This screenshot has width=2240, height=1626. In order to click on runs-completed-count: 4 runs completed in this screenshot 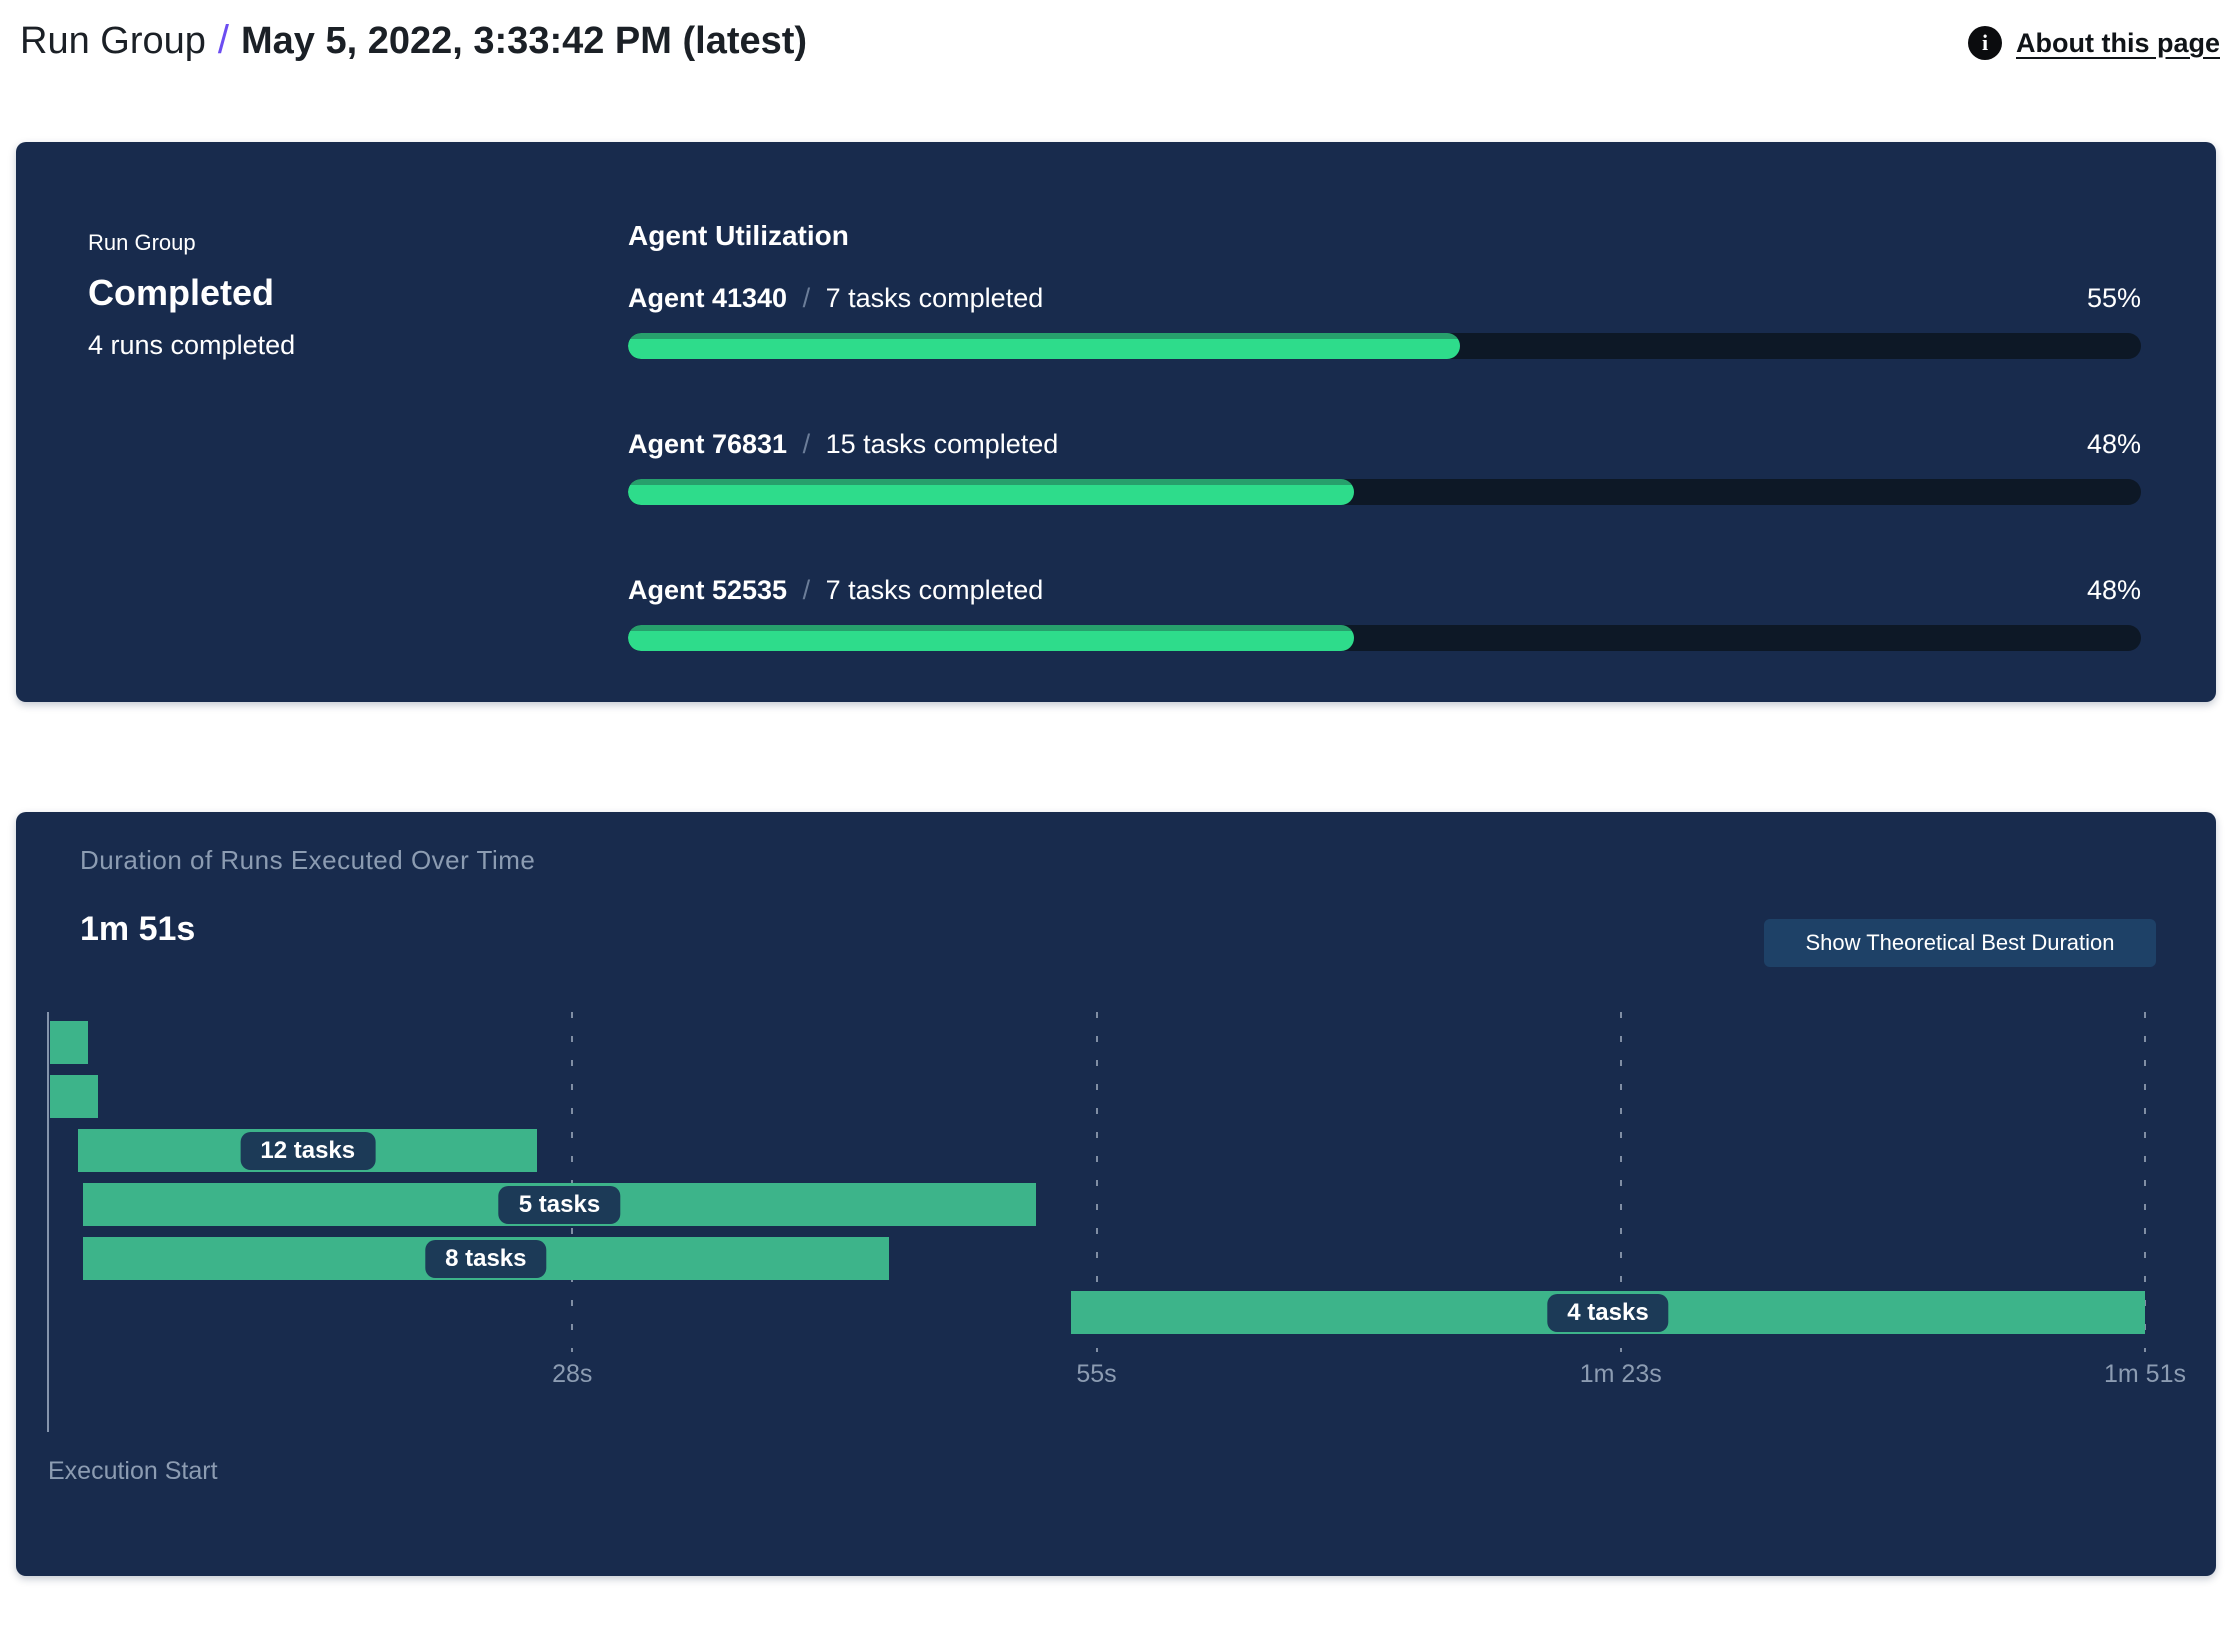, I will do `click(192, 345)`.